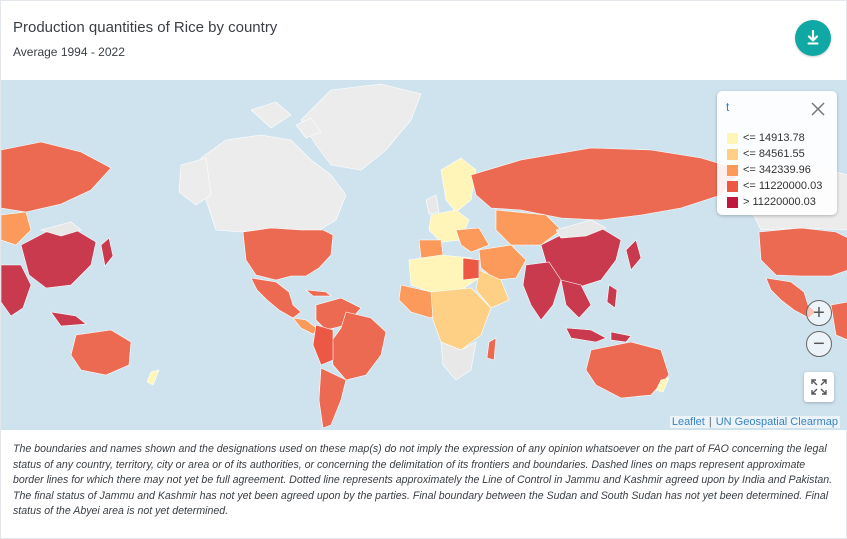 The height and width of the screenshot is (539, 847). I want to click on download-button, so click(813, 38).